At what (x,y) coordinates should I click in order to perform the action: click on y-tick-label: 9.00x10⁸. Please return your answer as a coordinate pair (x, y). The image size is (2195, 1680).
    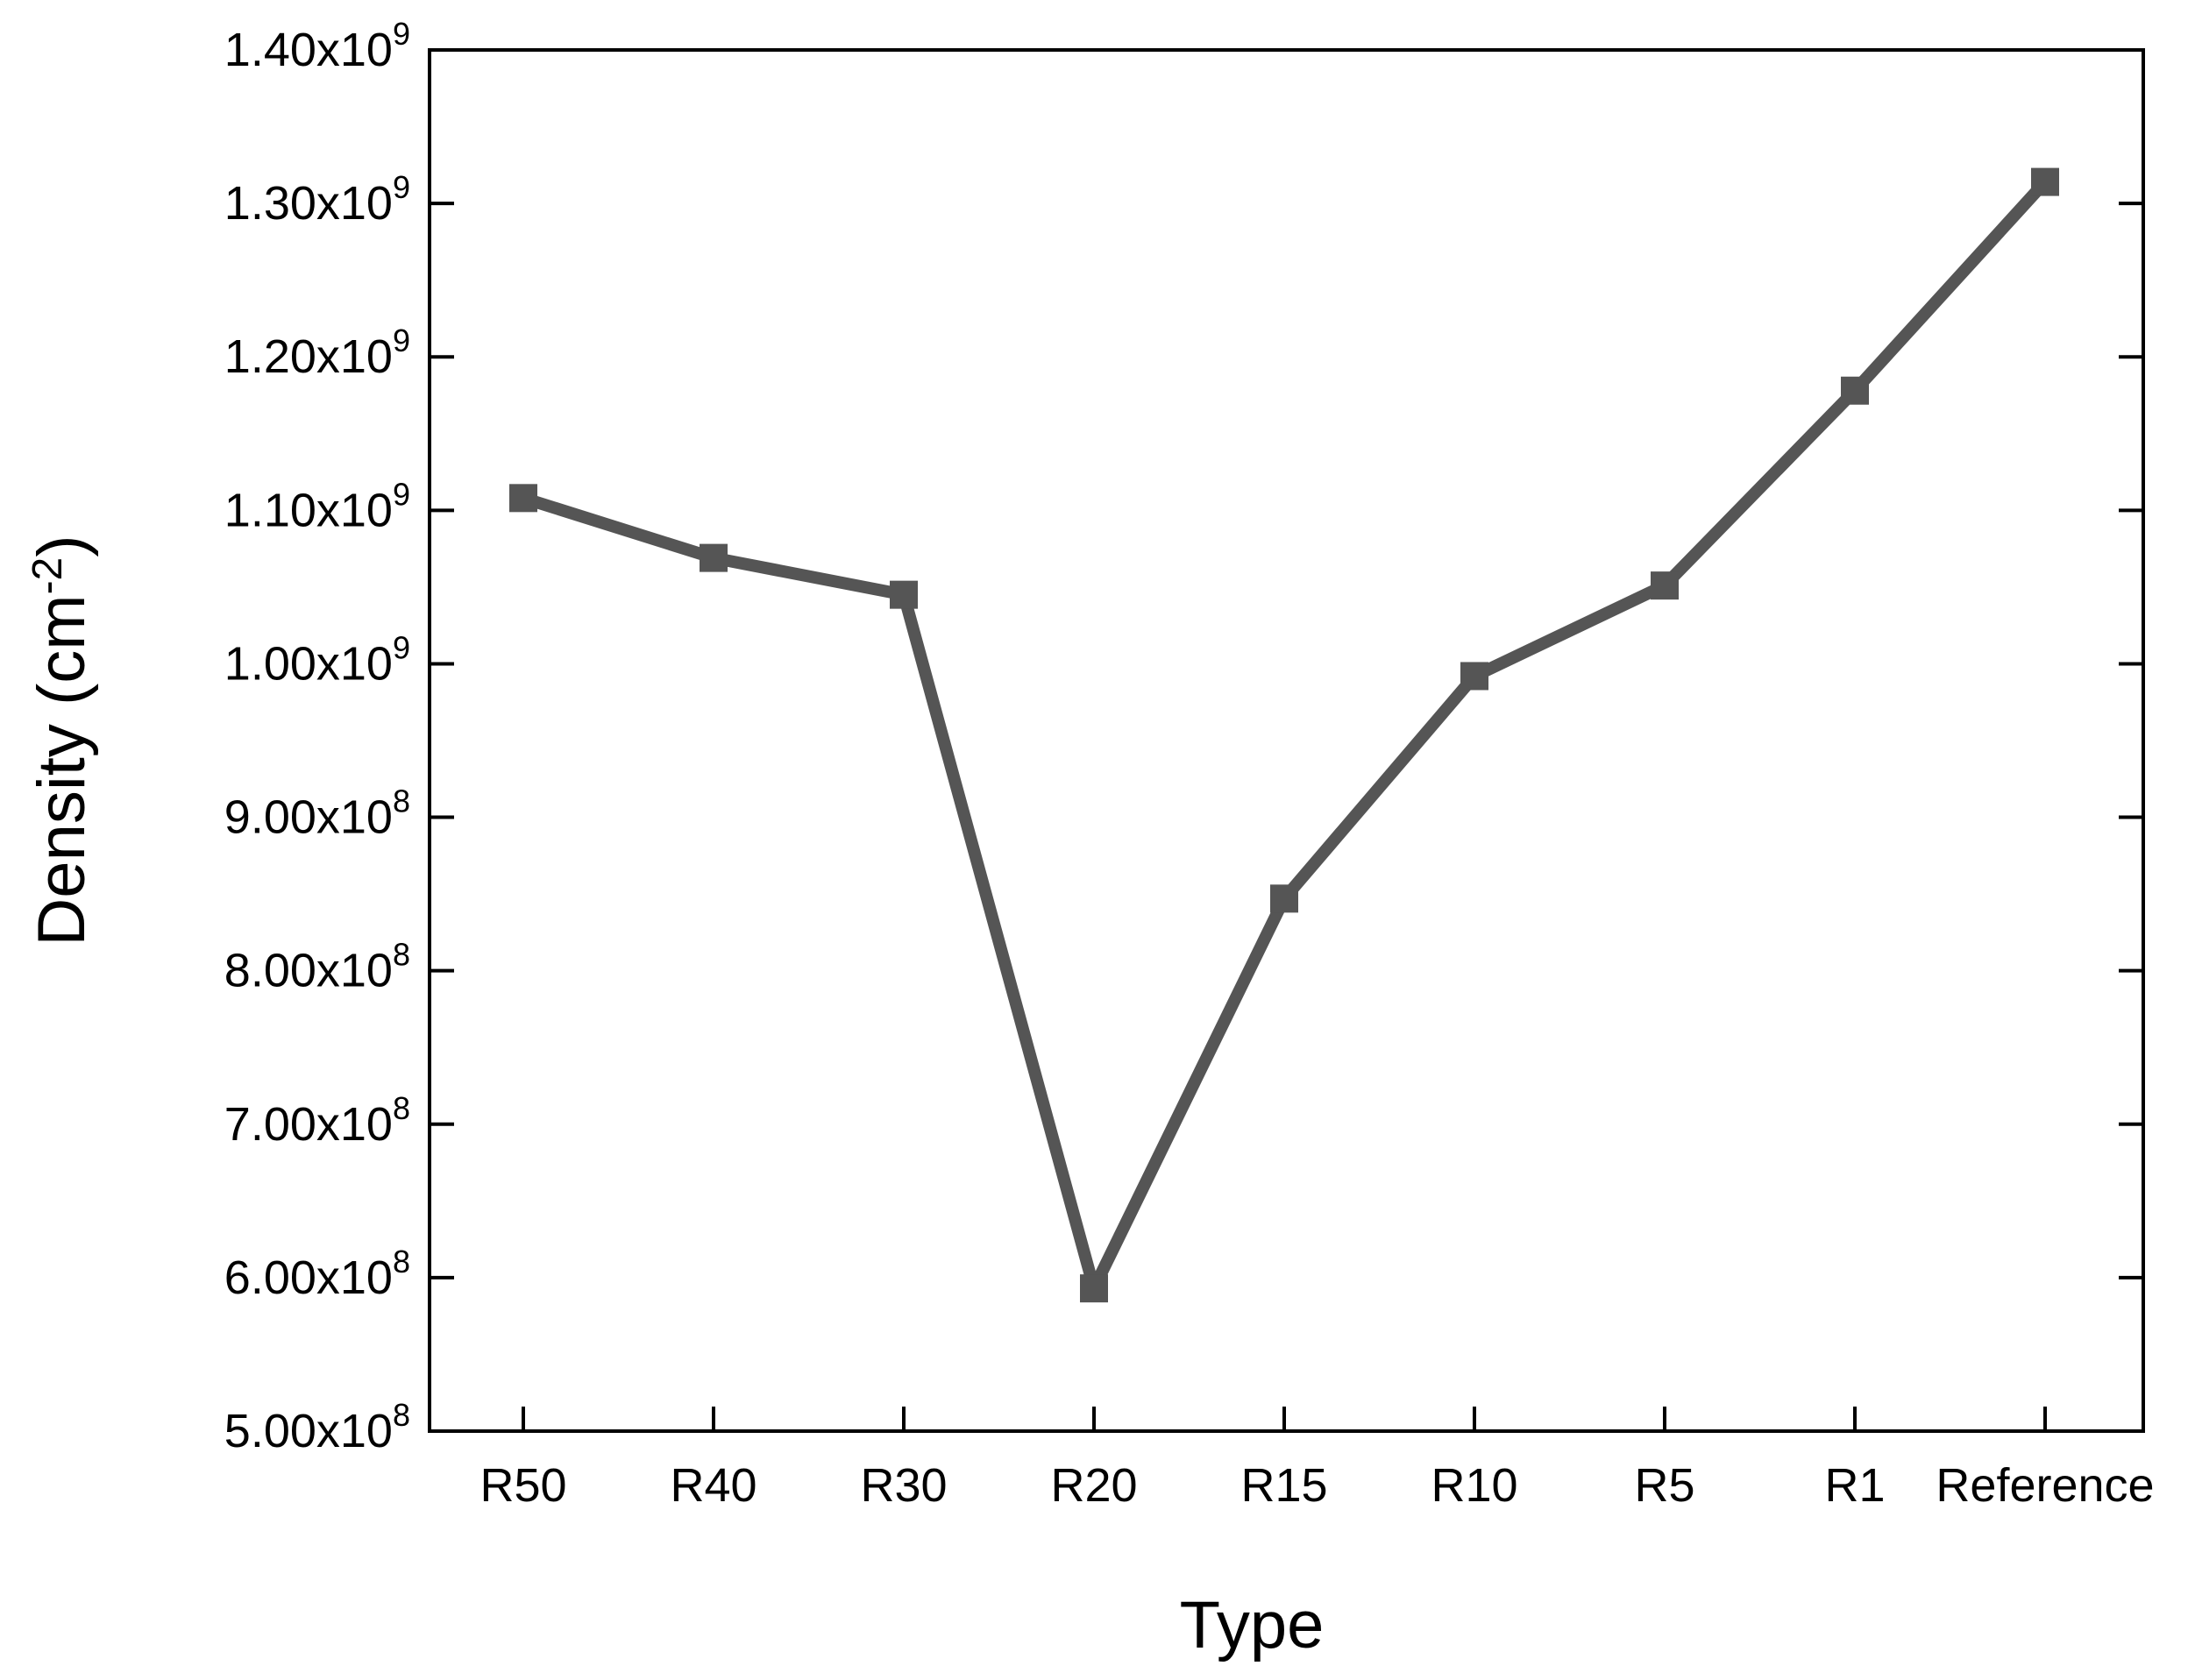
    Looking at the image, I should click on (317, 813).